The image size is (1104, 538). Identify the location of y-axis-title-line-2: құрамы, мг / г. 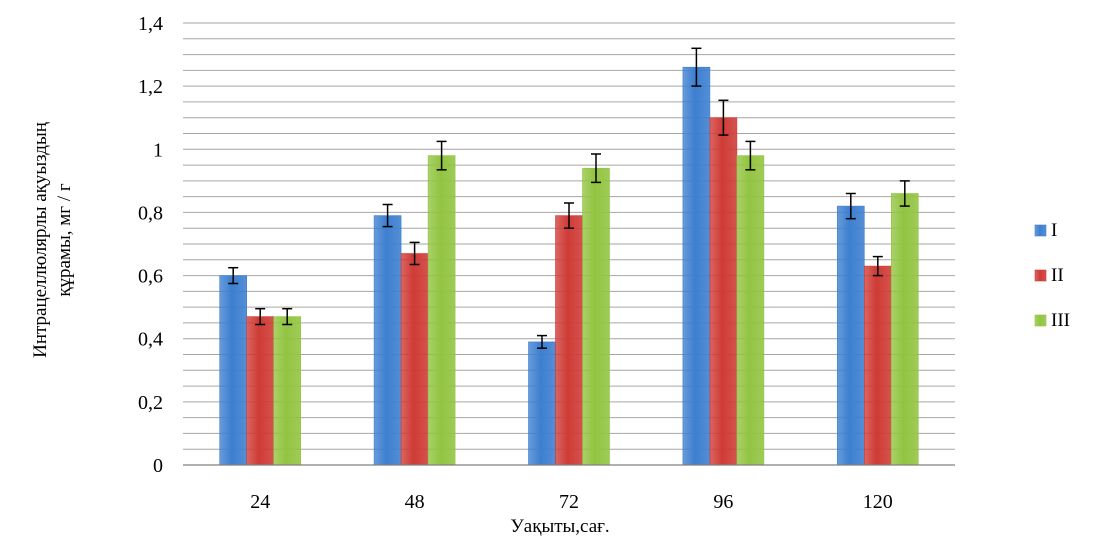
(64, 240).